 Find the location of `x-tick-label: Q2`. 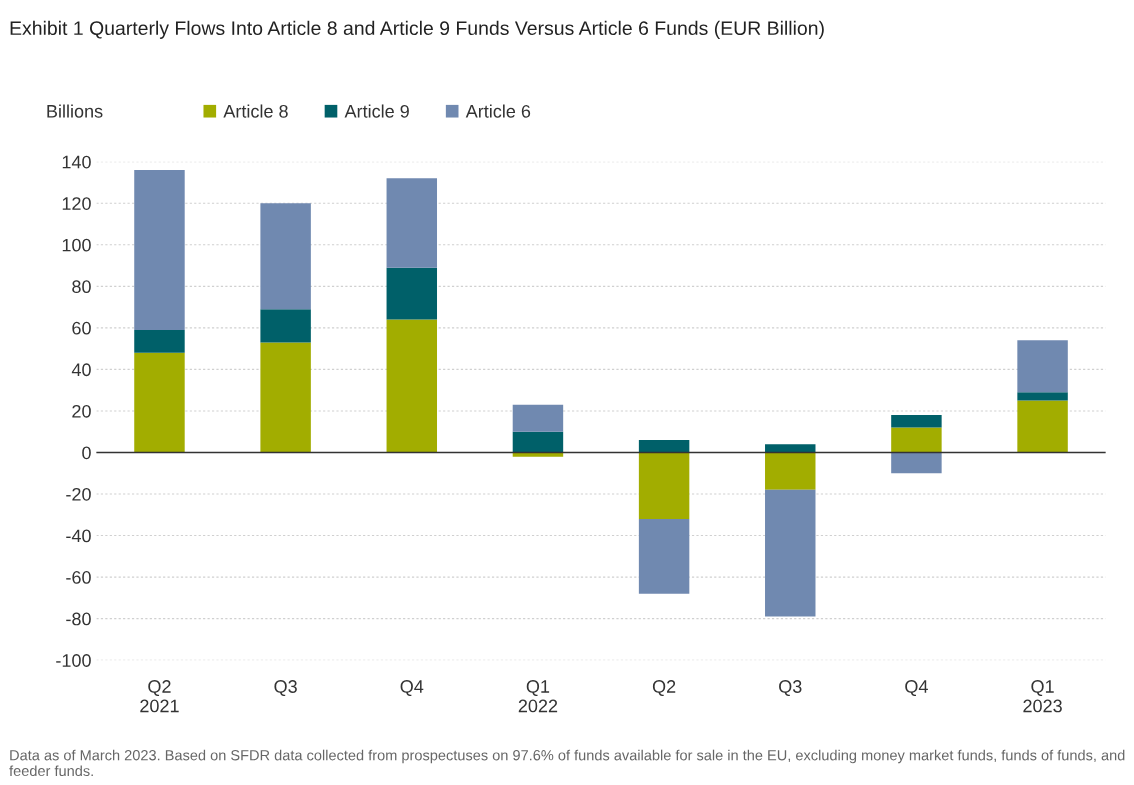

x-tick-label: Q2 is located at coordinates (664, 688).